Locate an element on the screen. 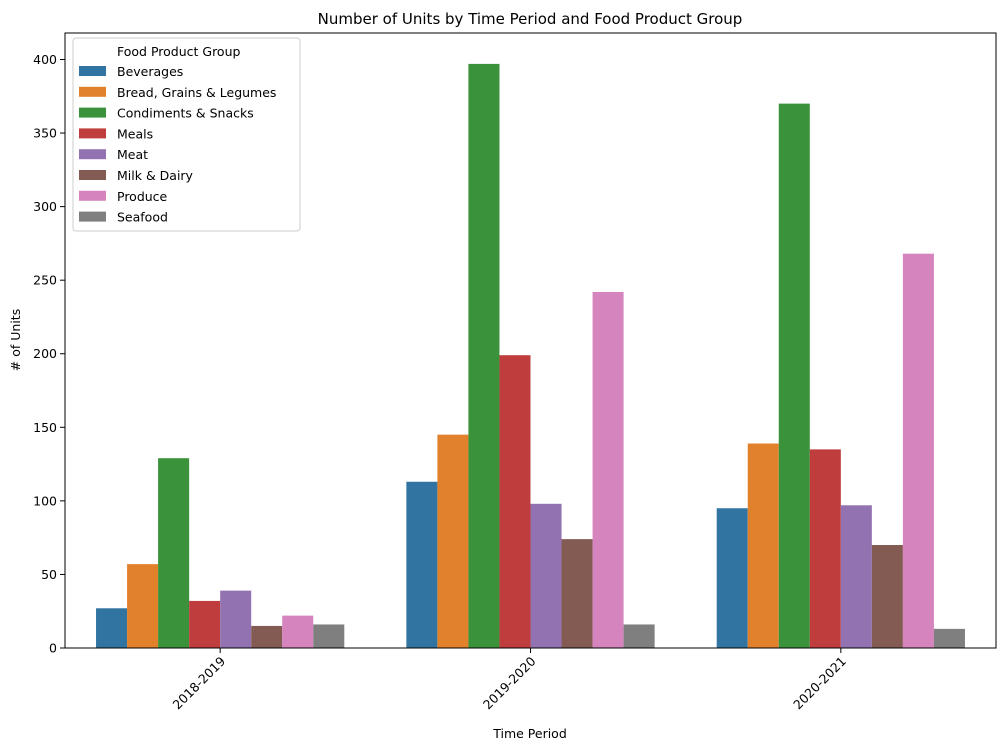 Image resolution: width=1005 pixels, height=750 pixels. y-tick-label: 400 is located at coordinates (45, 59).